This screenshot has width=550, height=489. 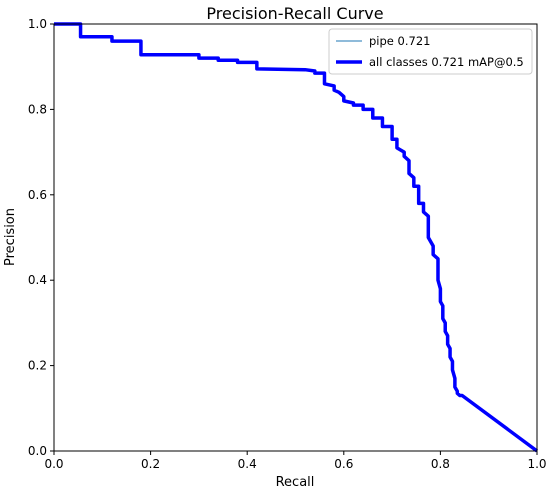 What do you see at coordinates (150, 464) in the screenshot?
I see `x-tick-label: 0.2` at bounding box center [150, 464].